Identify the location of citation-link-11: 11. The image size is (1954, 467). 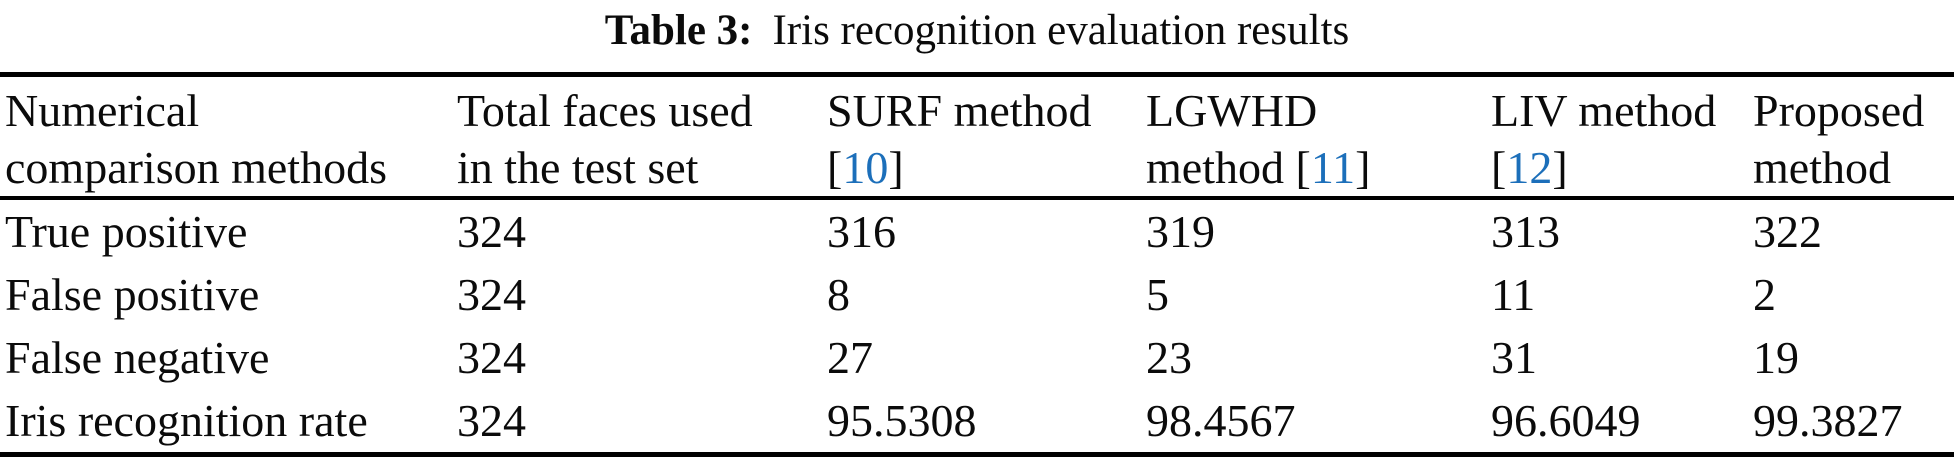
(1333, 167).